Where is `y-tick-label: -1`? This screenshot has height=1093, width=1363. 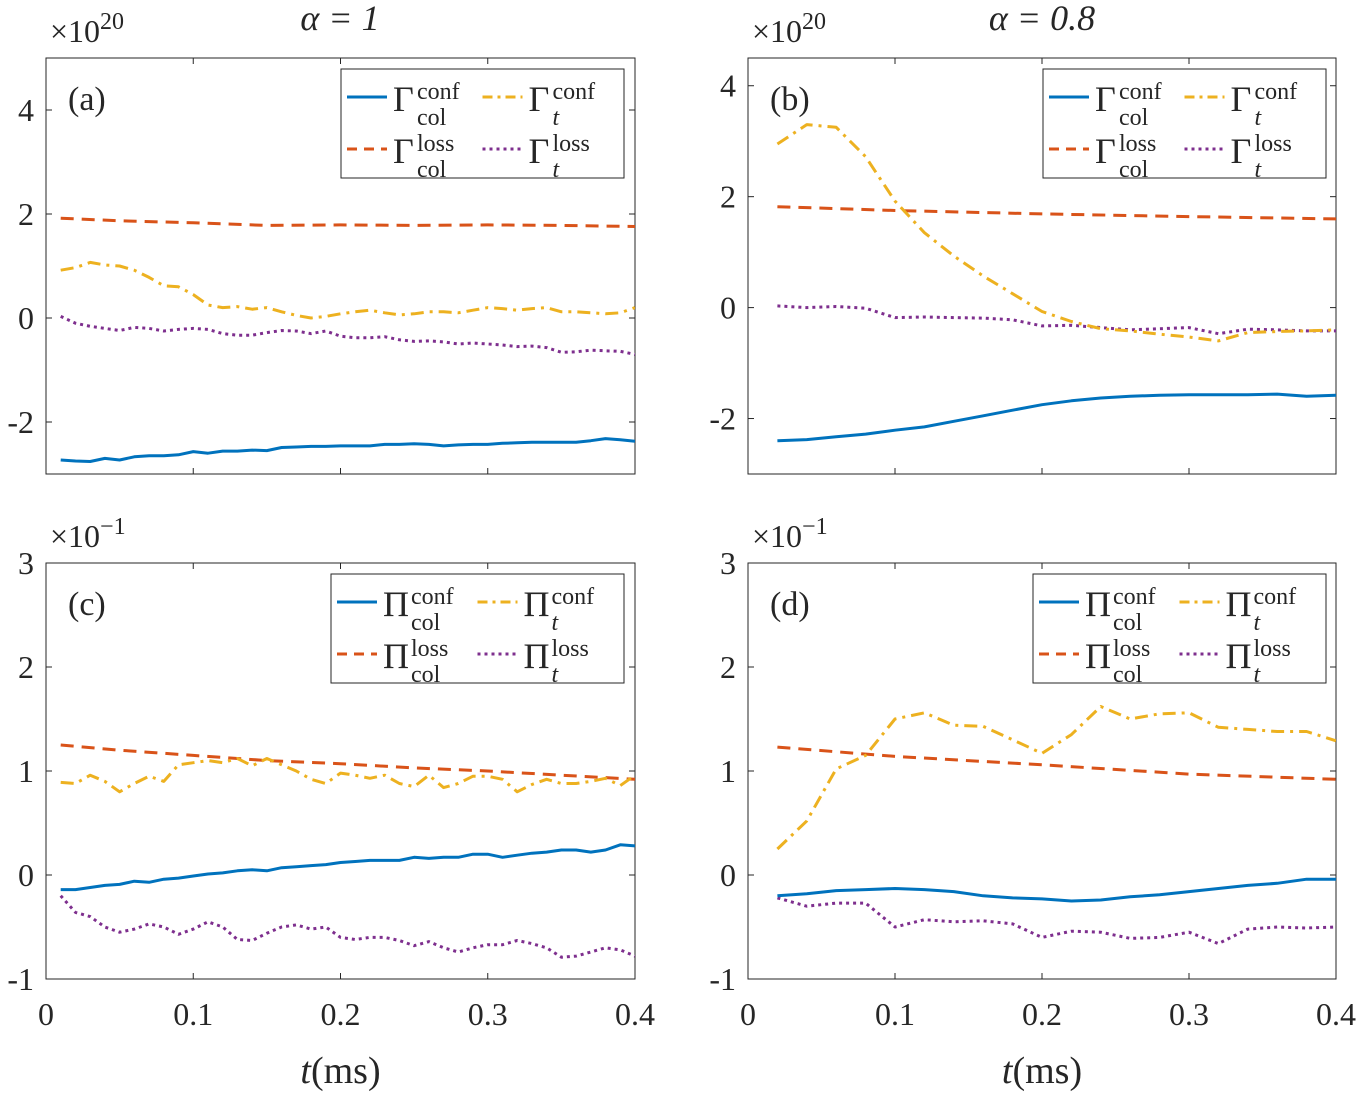 y-tick-label: -1 is located at coordinates (20, 979).